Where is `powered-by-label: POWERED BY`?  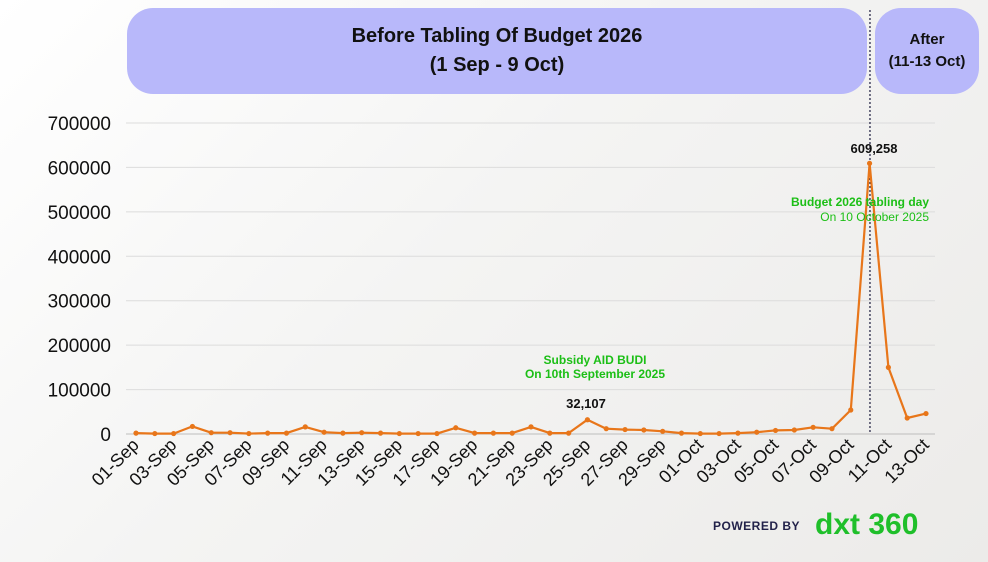
powered-by-label: POWERED BY is located at coordinates (757, 526).